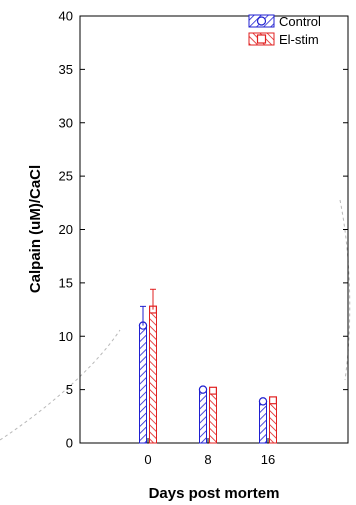 The height and width of the screenshot is (505, 356). I want to click on x-tick-label: 8, so click(207, 459).